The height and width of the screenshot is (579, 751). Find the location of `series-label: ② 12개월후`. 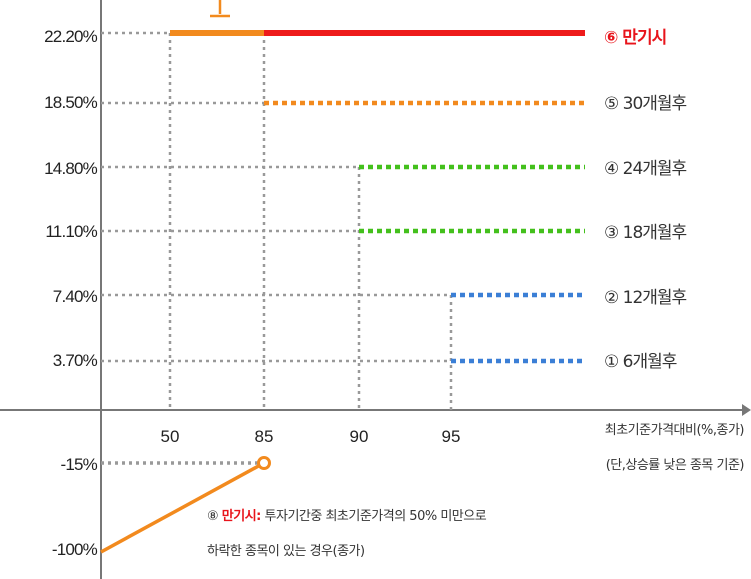

series-label: ② 12개월후 is located at coordinates (645, 298).